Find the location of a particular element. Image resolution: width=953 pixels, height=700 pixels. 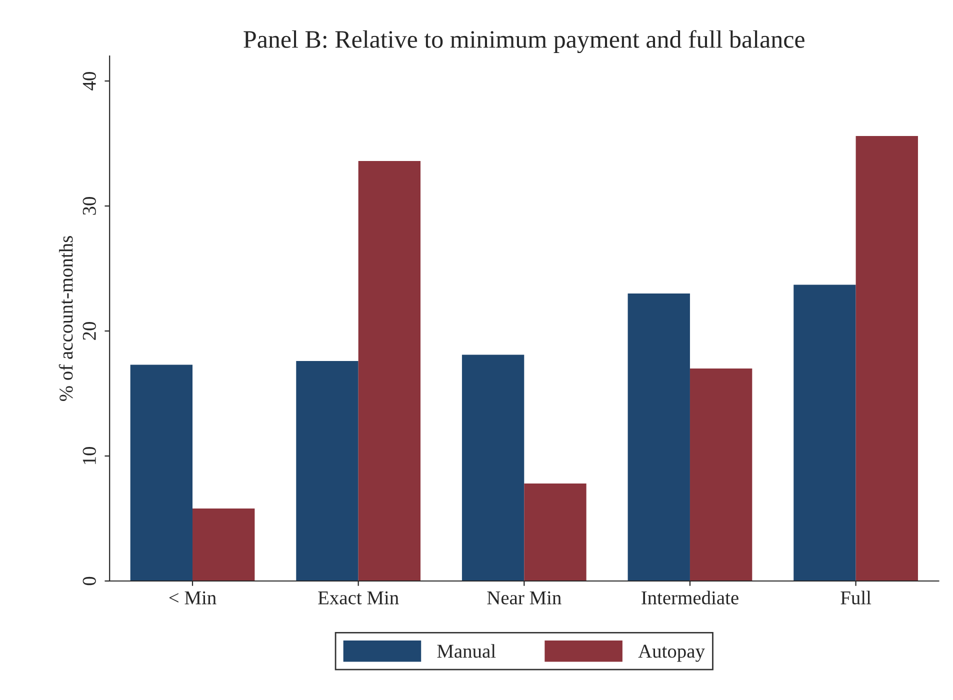

x-tick-label: Near Min is located at coordinates (524, 597).